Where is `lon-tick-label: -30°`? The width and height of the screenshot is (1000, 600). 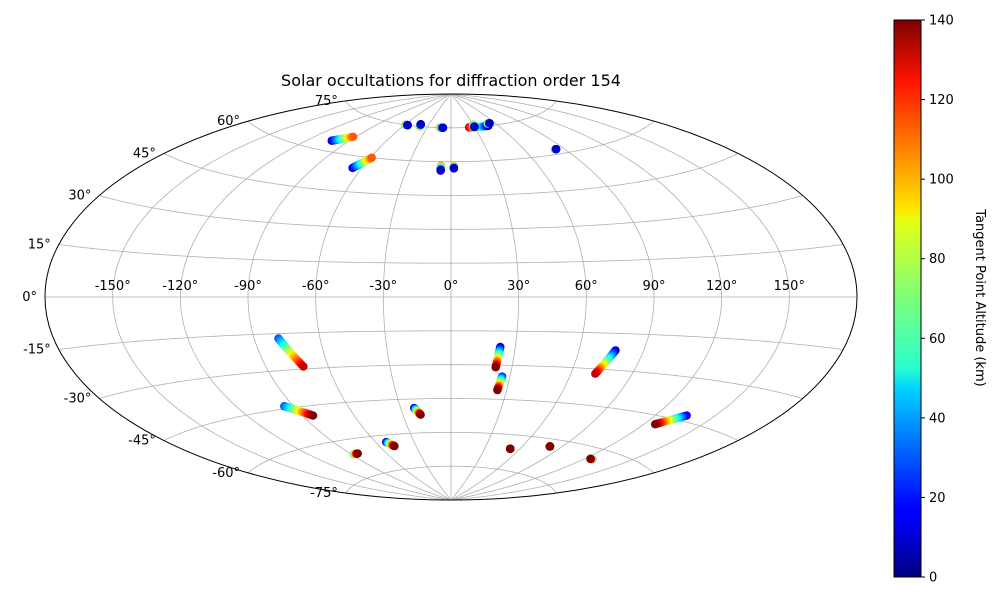
lon-tick-label: -30° is located at coordinates (383, 286).